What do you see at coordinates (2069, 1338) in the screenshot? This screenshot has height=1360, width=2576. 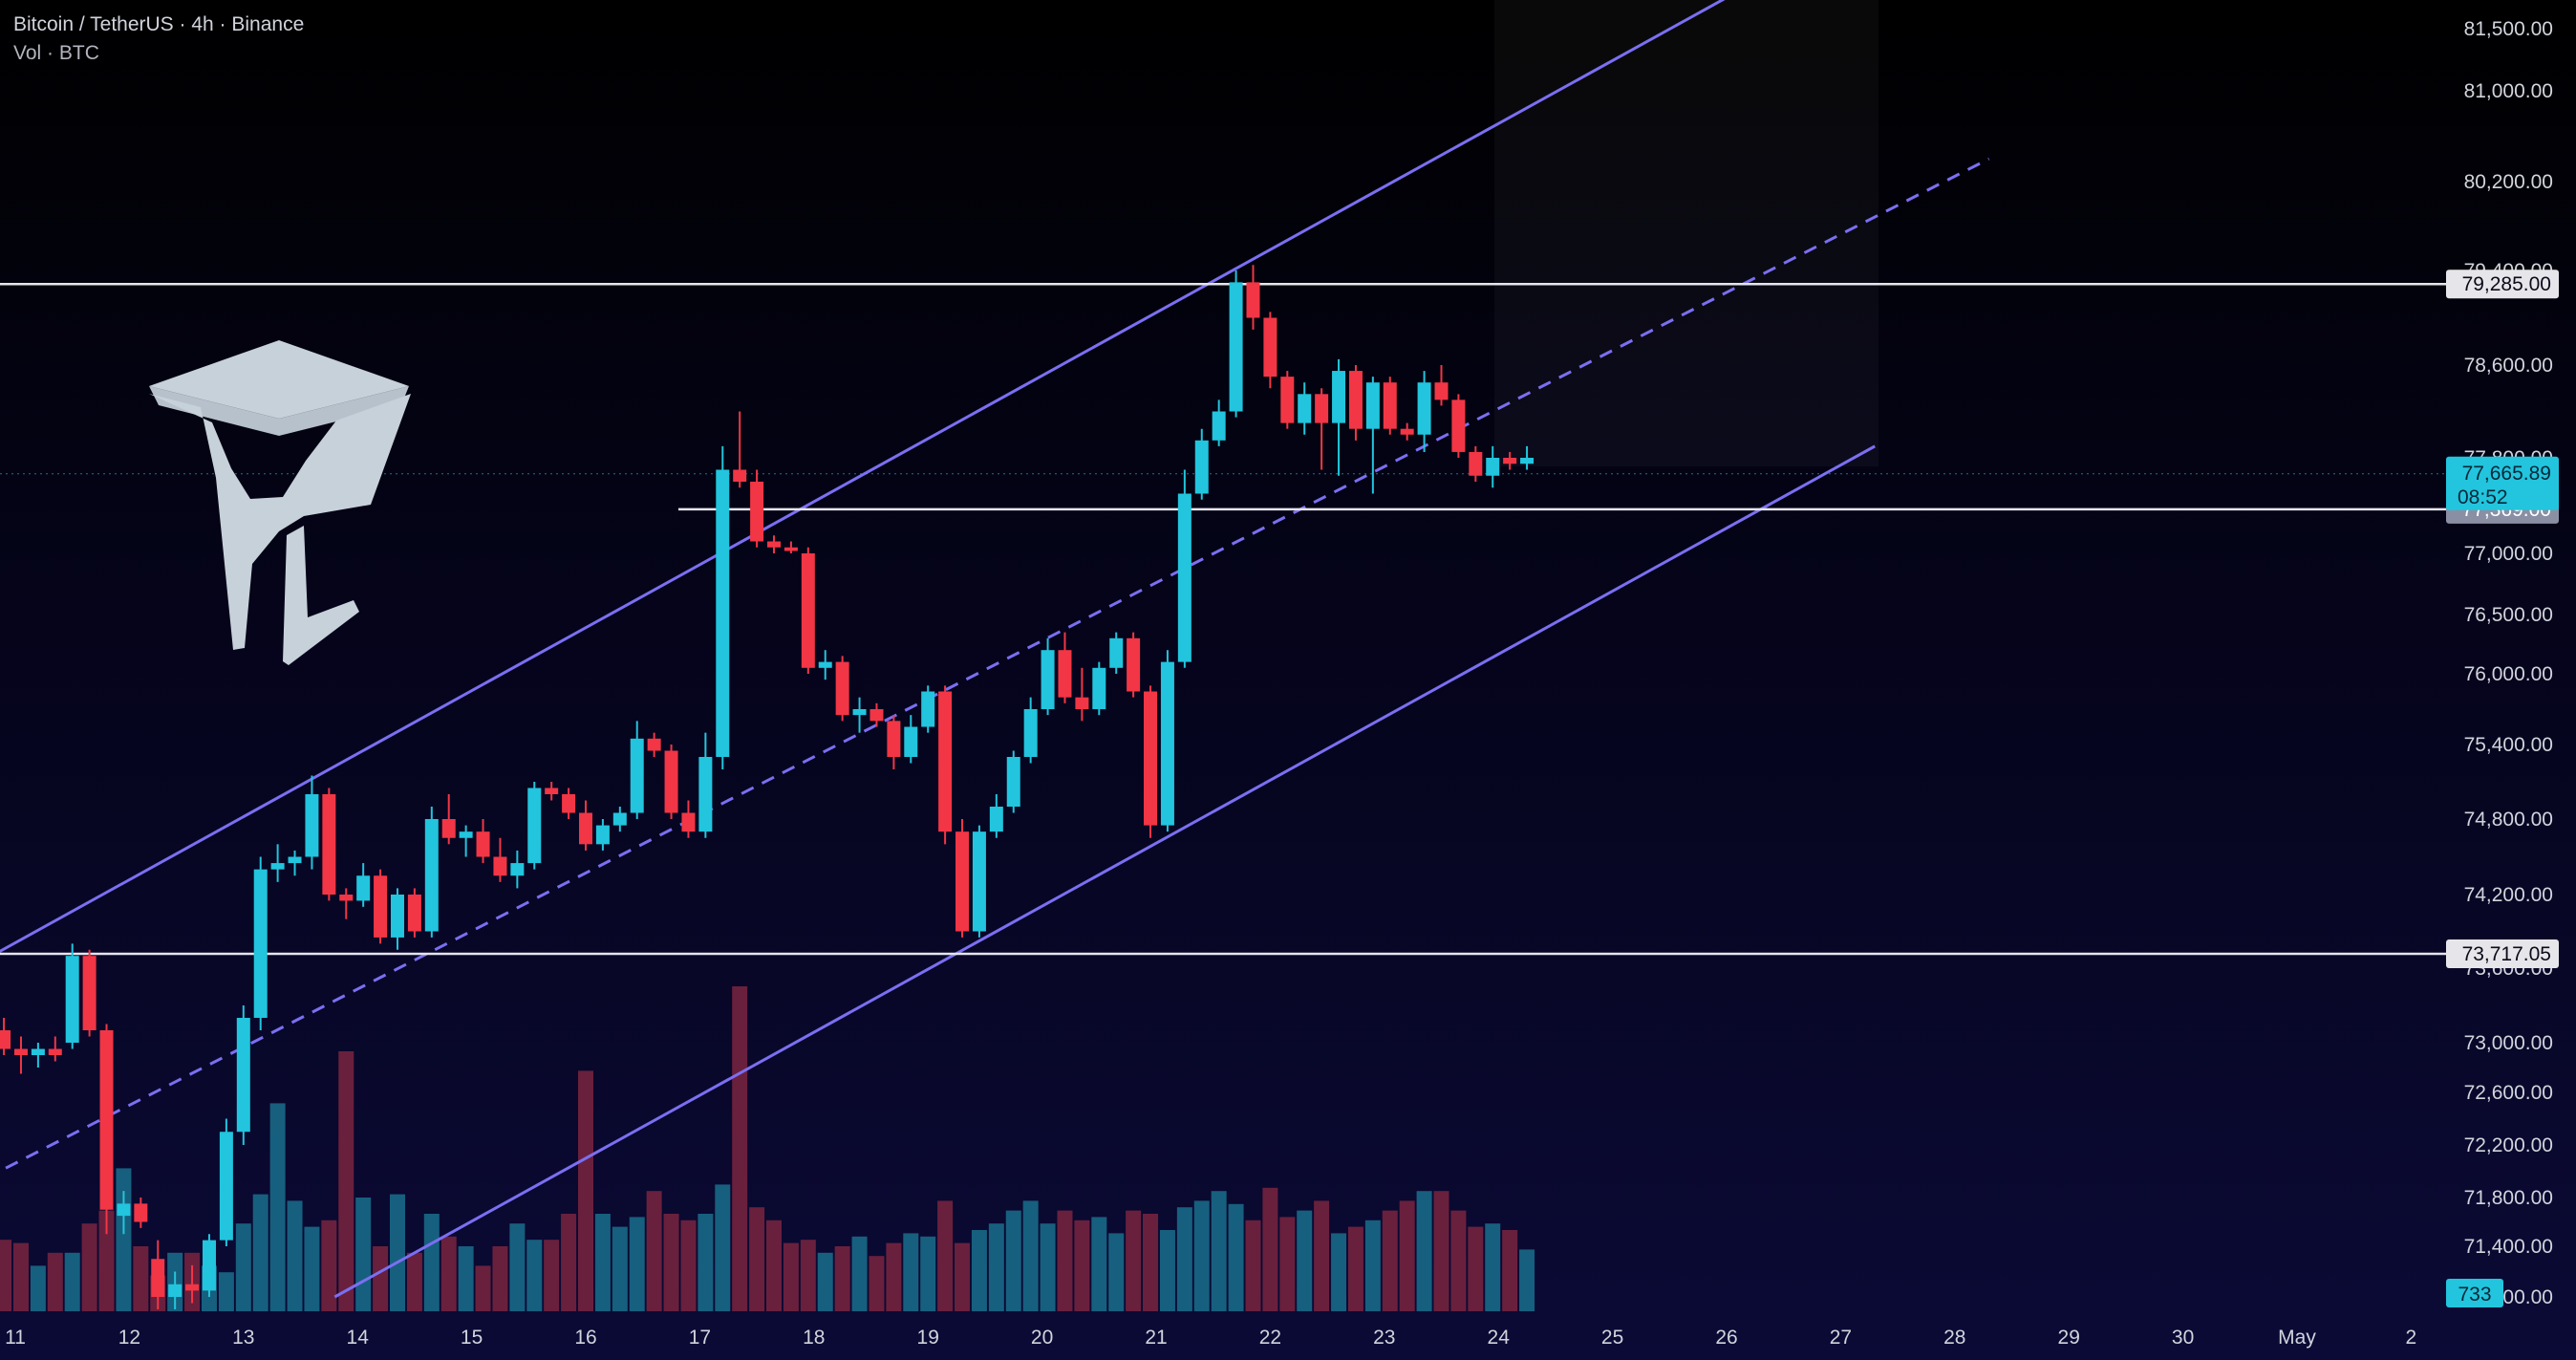 I see `time-axis-label: 29` at bounding box center [2069, 1338].